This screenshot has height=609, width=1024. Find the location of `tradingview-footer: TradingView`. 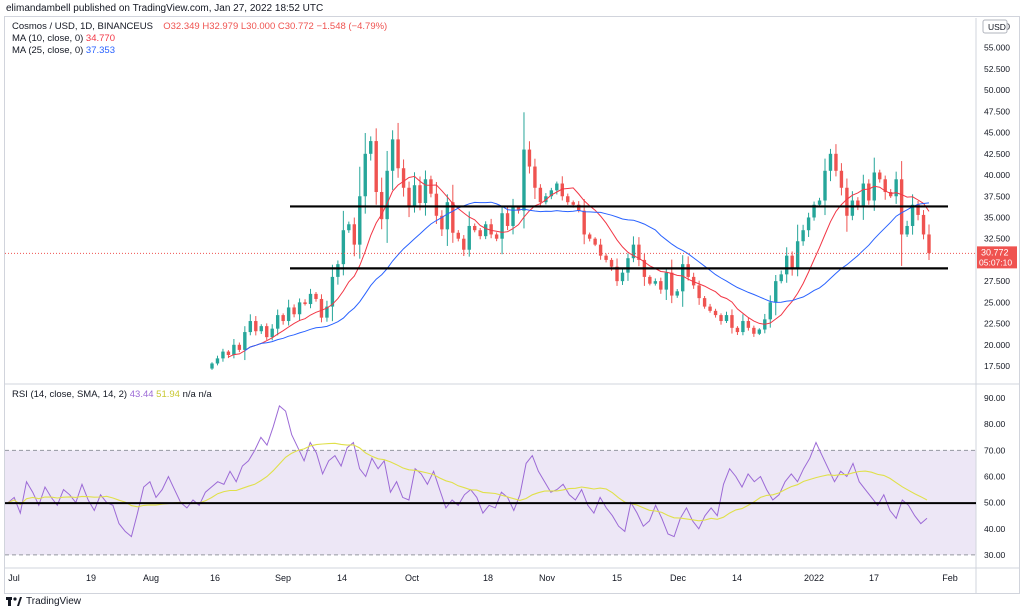

tradingview-footer: TradingView is located at coordinates (43, 601).